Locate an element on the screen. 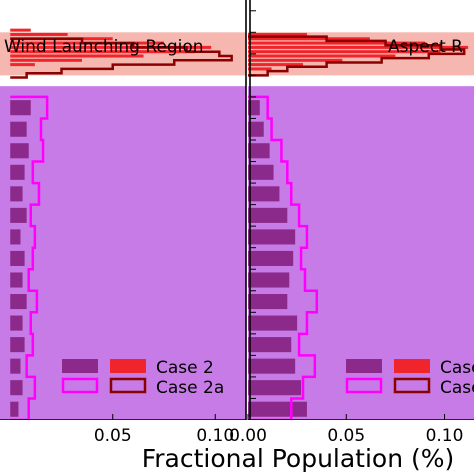  left-panel-title: Wind Launching Region is located at coordinates (104, 47).